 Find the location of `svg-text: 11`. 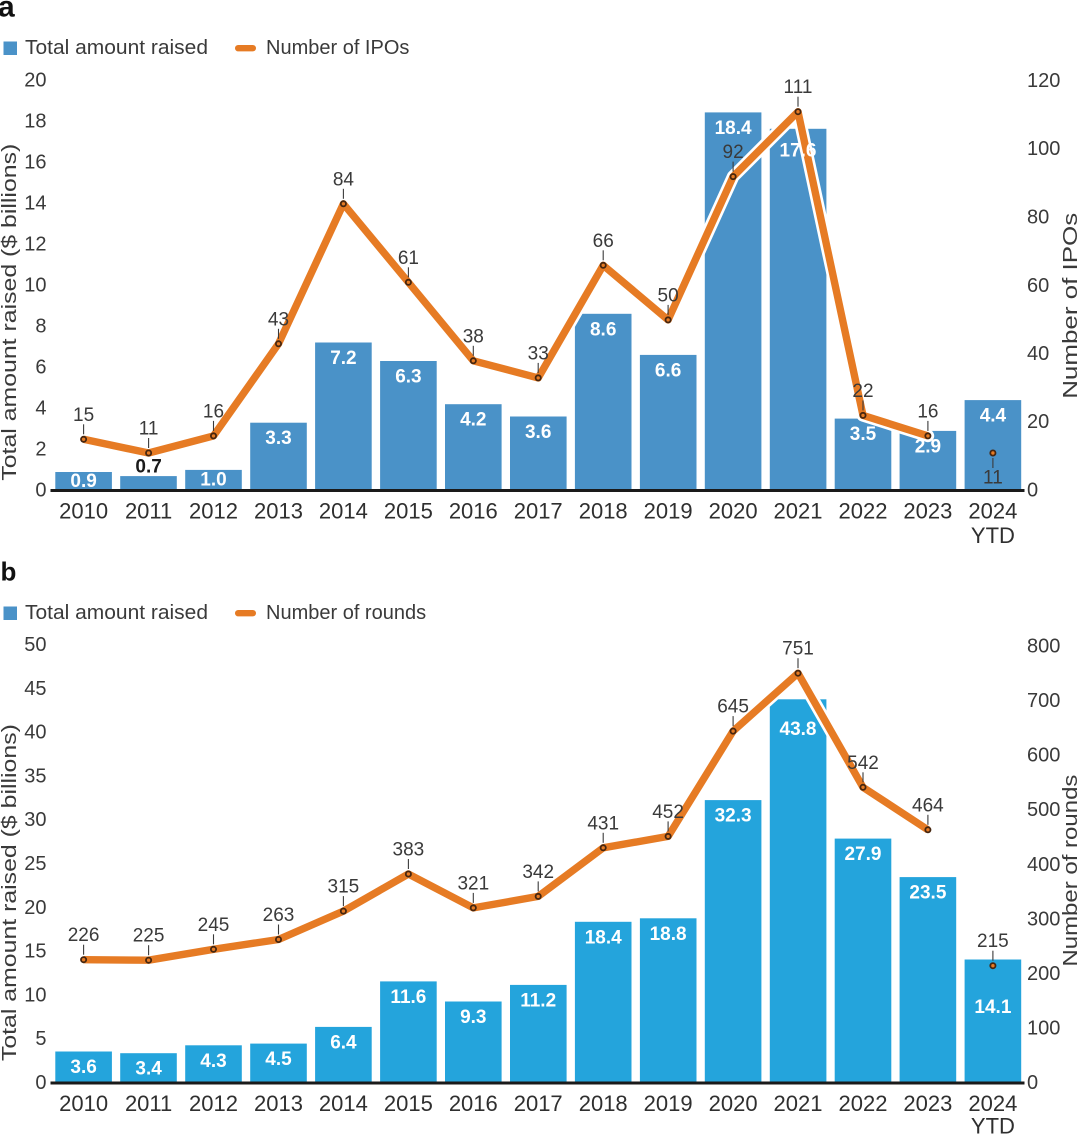

svg-text: 11 is located at coordinates (993, 478).